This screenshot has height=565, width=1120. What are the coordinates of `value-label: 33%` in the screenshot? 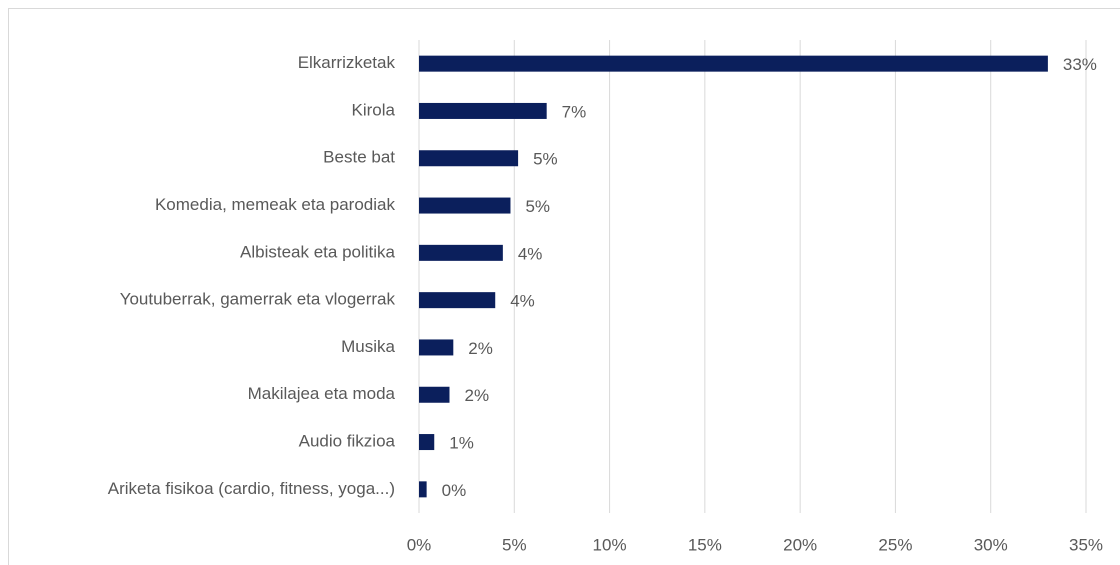 It's located at (1080, 64).